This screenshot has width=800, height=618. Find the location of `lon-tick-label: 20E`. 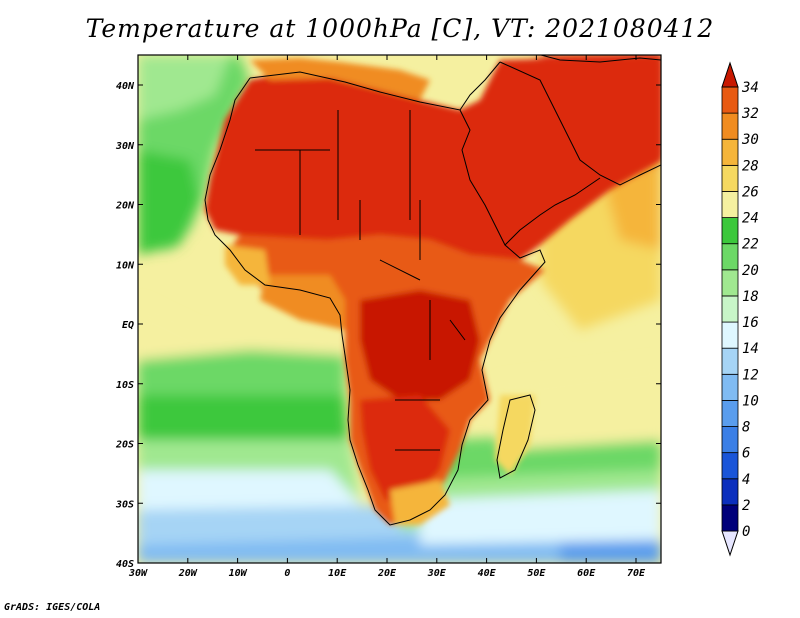

lon-tick-label: 20E is located at coordinates (387, 573).